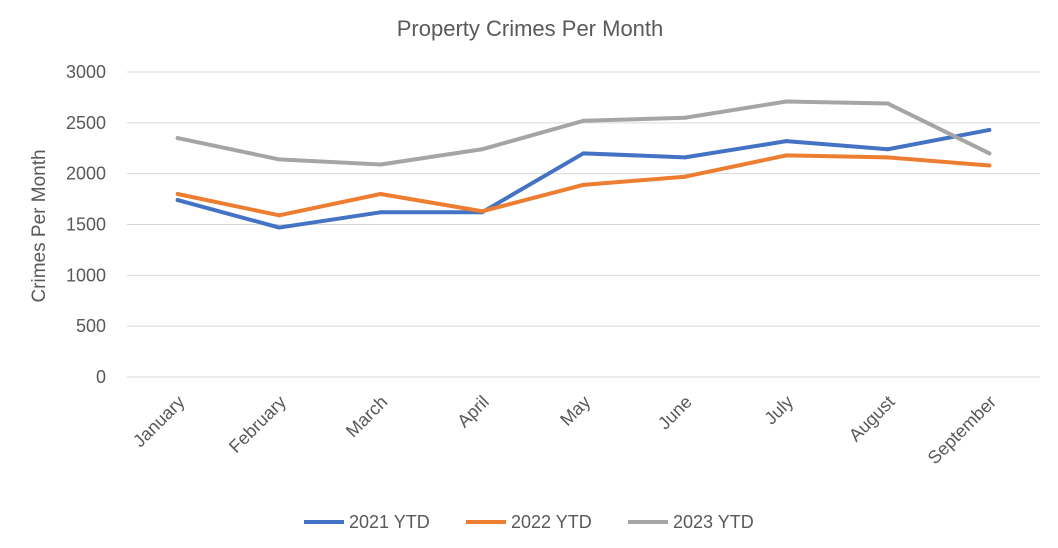 This screenshot has width=1058, height=548. Describe the element at coordinates (91, 326) in the screenshot. I see `y-tick-label: 500` at that location.